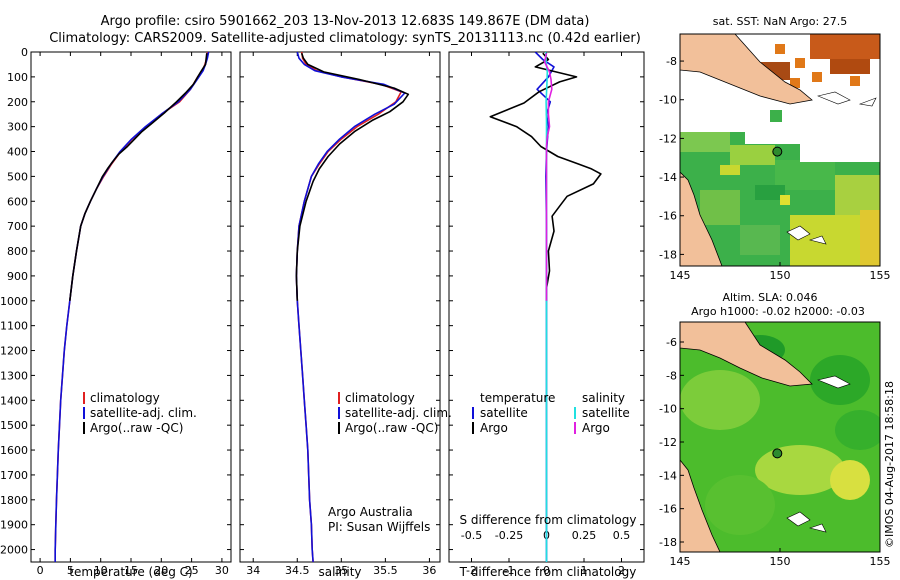 The width and height of the screenshot is (900, 580). I want to click on sla-data-cells, so click(780, 435).